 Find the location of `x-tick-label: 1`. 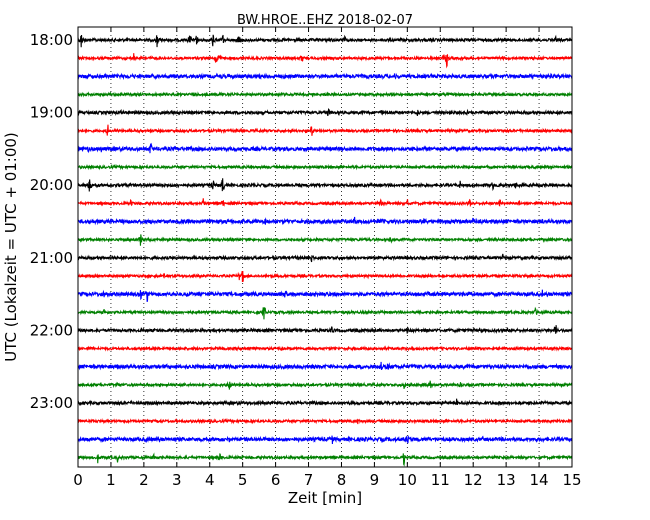

x-tick-label: 1 is located at coordinates (111, 480).